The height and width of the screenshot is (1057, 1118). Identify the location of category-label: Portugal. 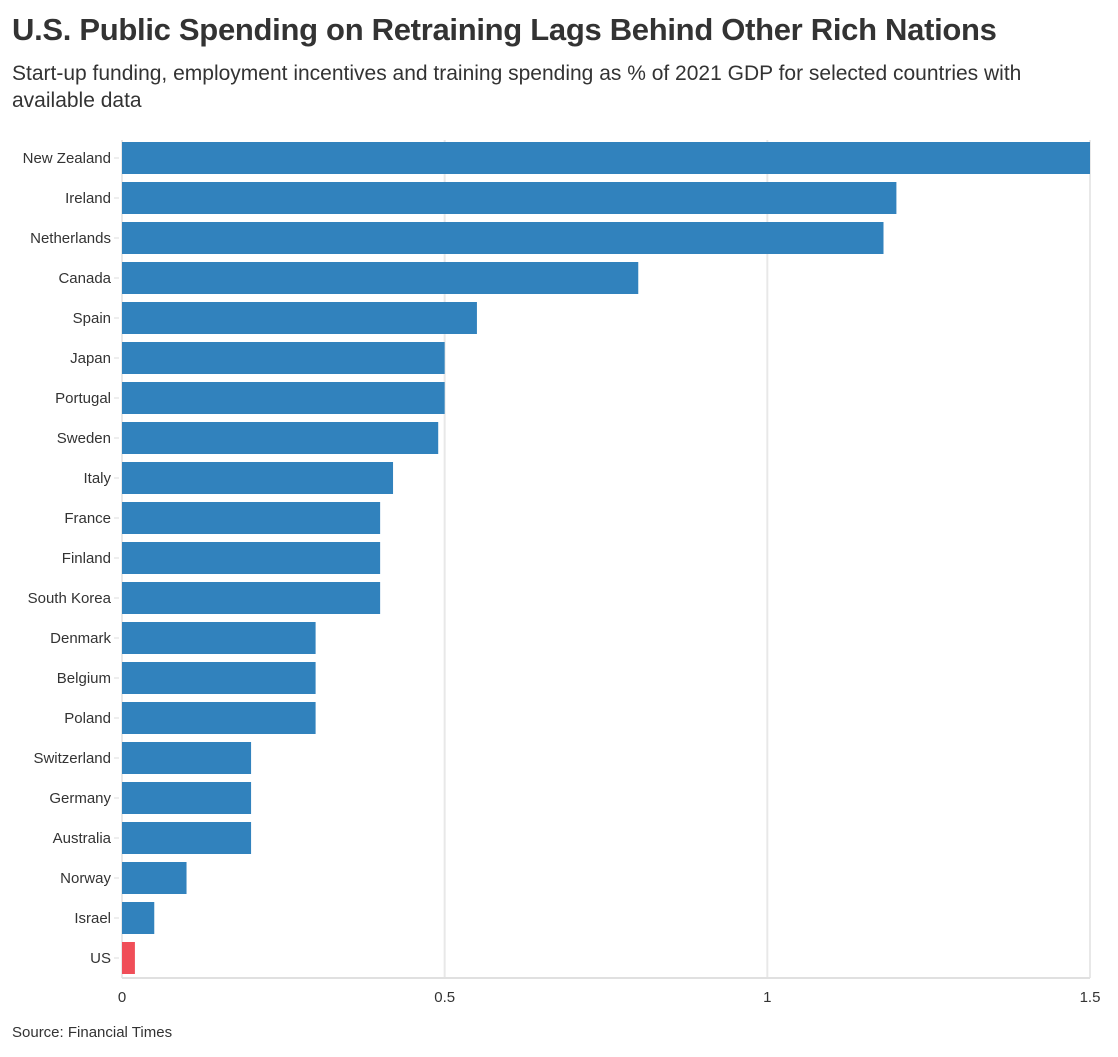
(83, 398).